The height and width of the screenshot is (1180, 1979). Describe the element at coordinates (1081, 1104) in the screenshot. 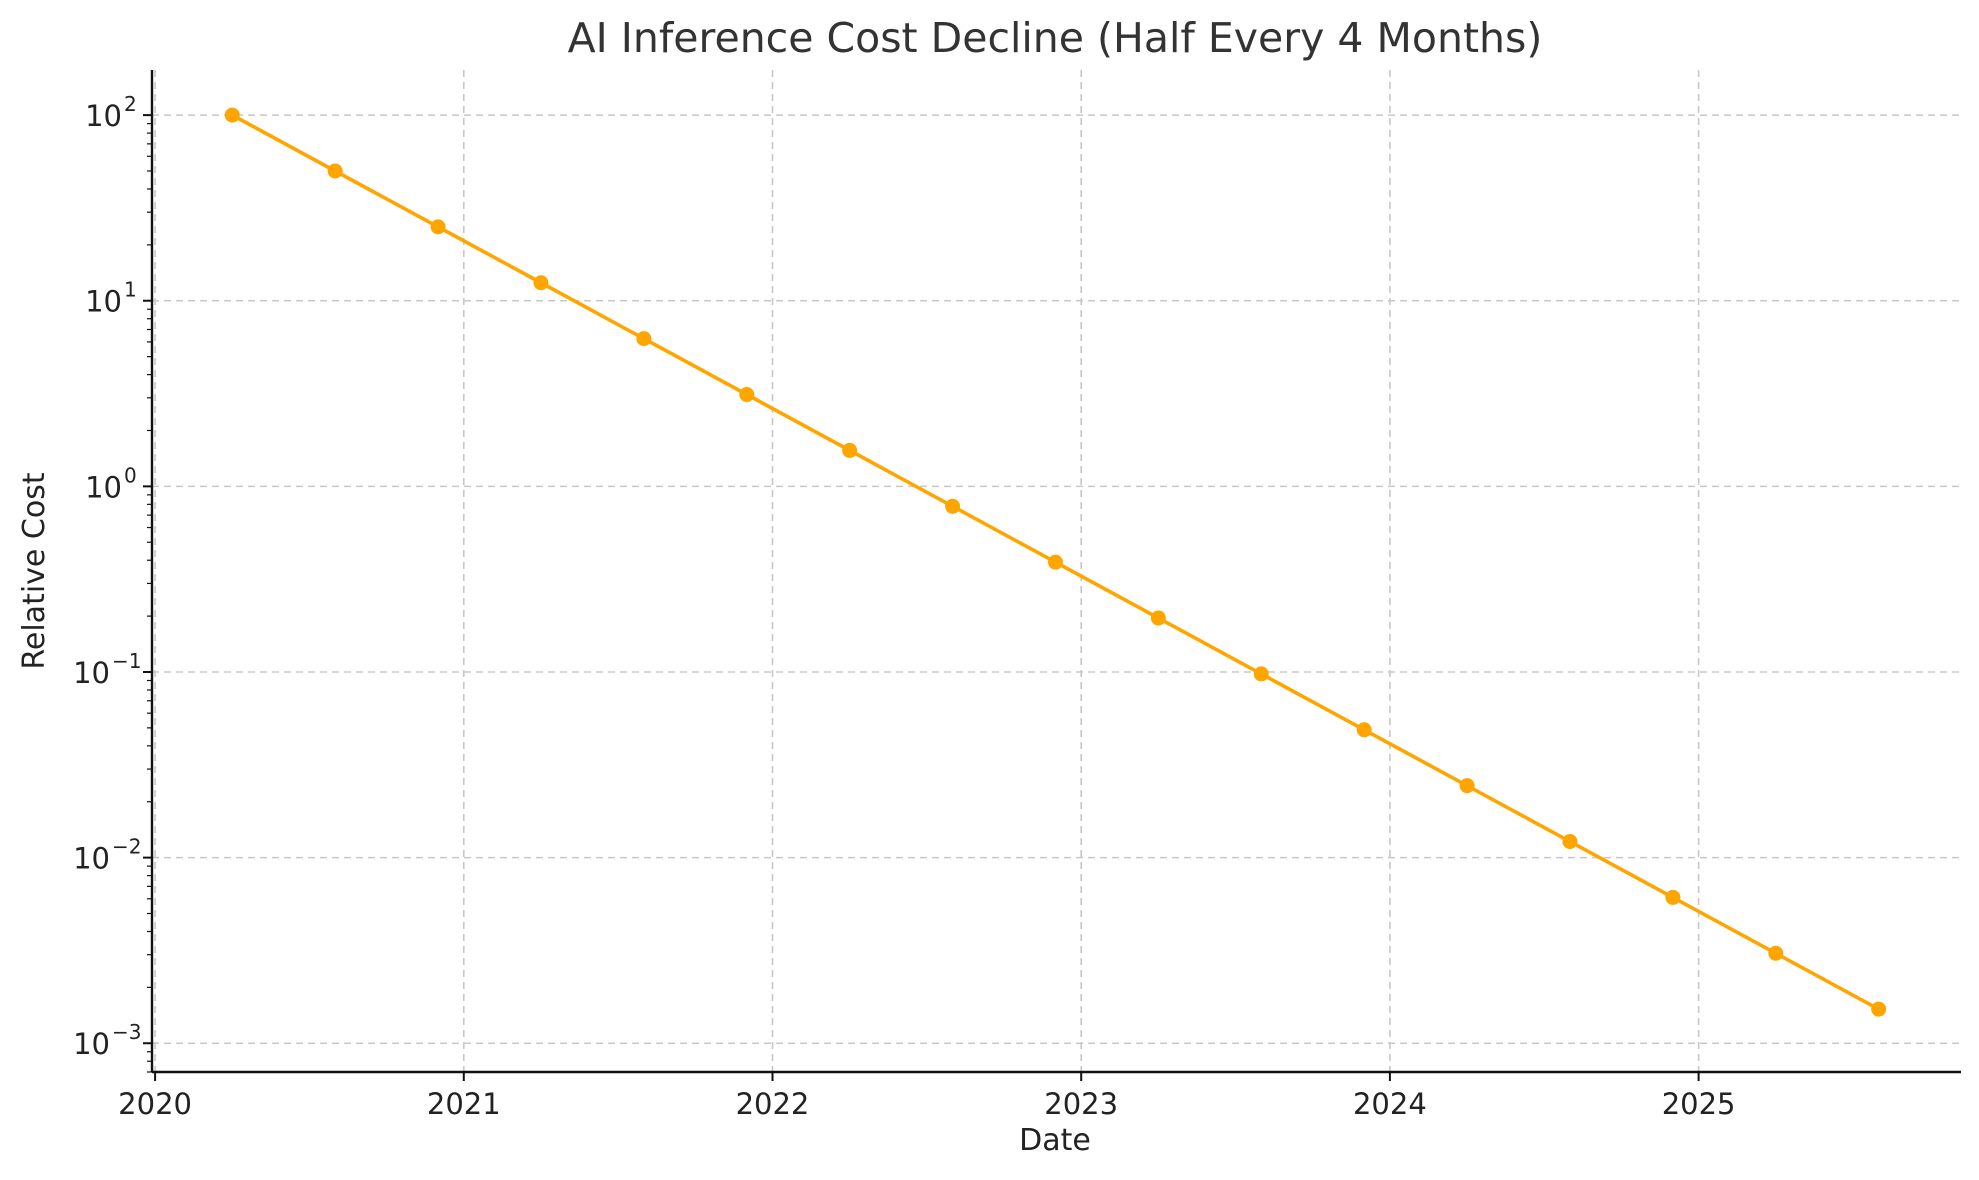

I see `x-tick-label: 2023` at that location.